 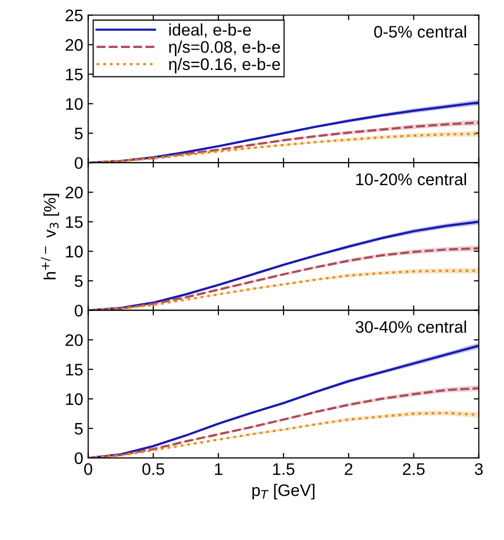 What do you see at coordinates (413, 469) in the screenshot?
I see `x-tick-label: 2.5` at bounding box center [413, 469].